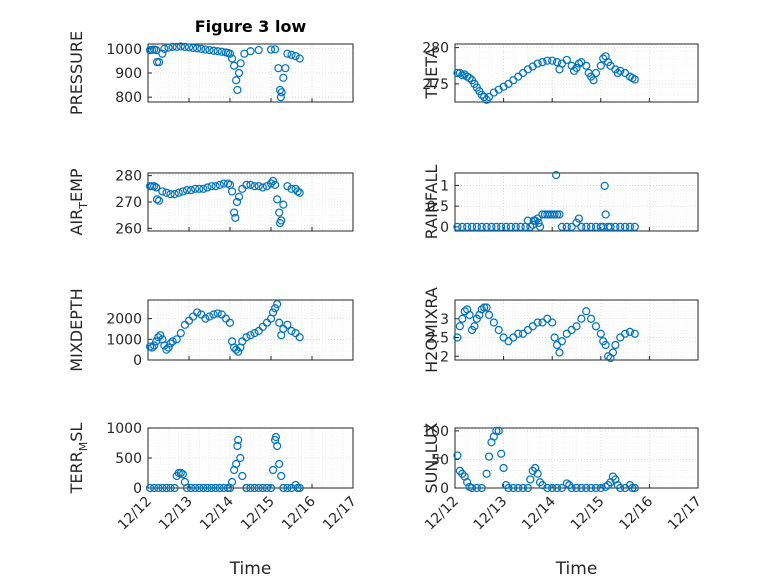 This screenshot has width=778, height=583. Describe the element at coordinates (576, 569) in the screenshot. I see `x-axis-label: Time` at that location.